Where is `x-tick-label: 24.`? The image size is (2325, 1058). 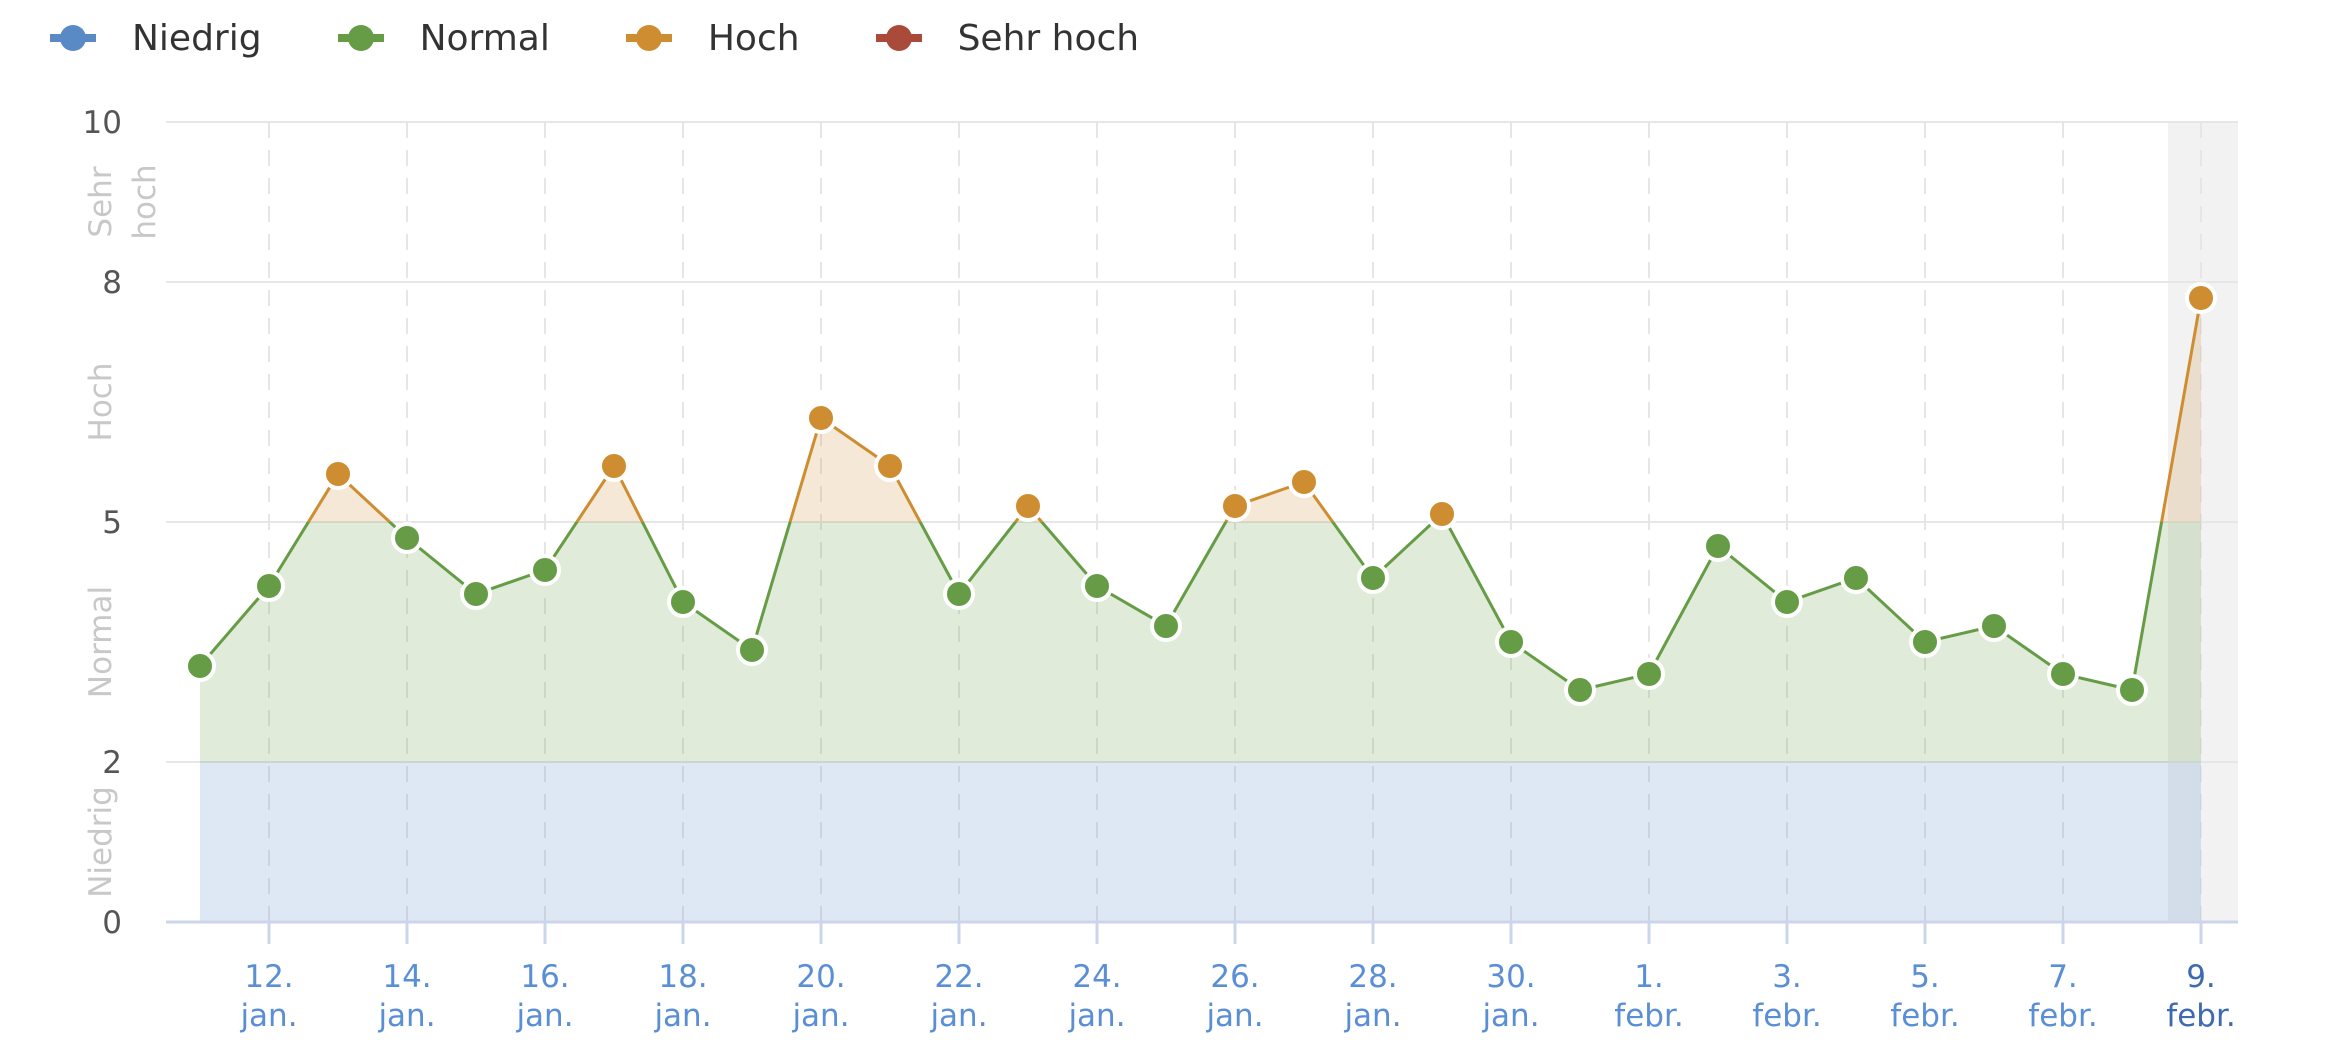 x-tick-label: 24. is located at coordinates (1096, 977).